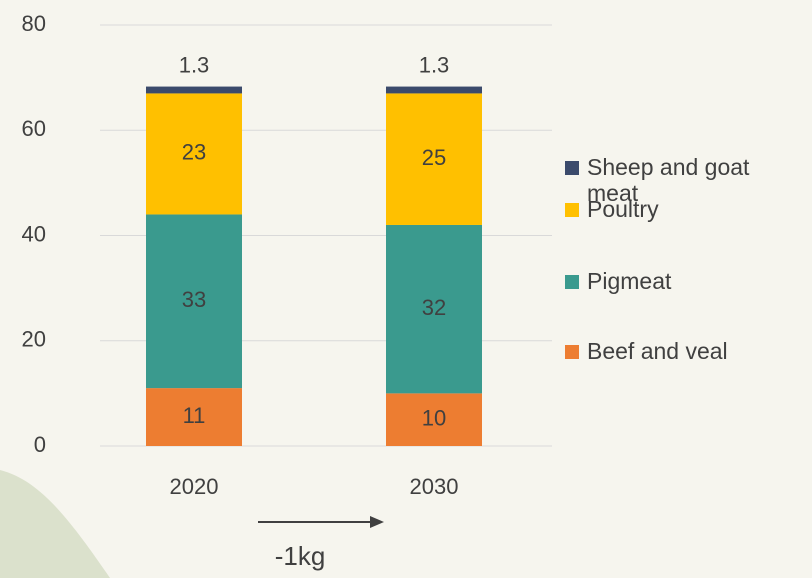  What do you see at coordinates (34, 233) in the screenshot?
I see `y-tick-label: 40` at bounding box center [34, 233].